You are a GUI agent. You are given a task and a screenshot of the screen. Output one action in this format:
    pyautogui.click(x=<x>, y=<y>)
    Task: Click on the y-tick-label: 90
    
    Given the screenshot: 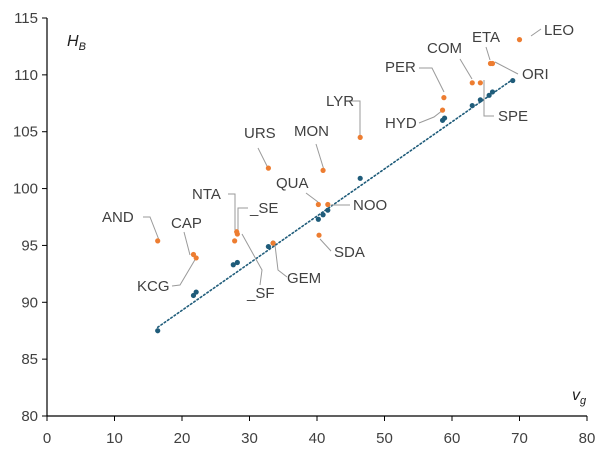 What is the action you would take?
    pyautogui.click(x=29, y=302)
    